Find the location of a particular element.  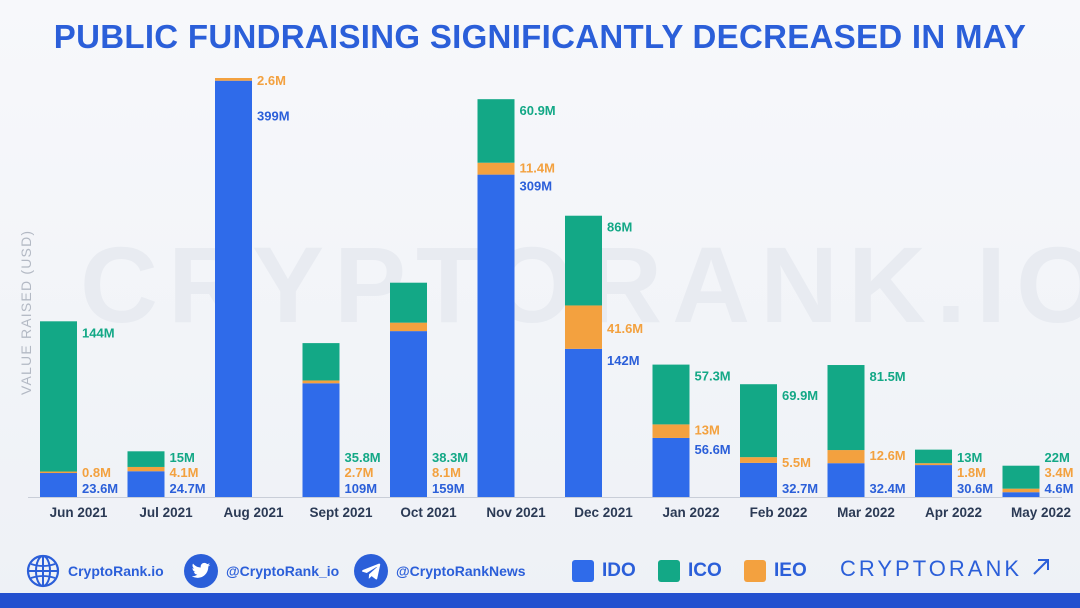

category-label: Dec 2021 is located at coordinates (603, 512).